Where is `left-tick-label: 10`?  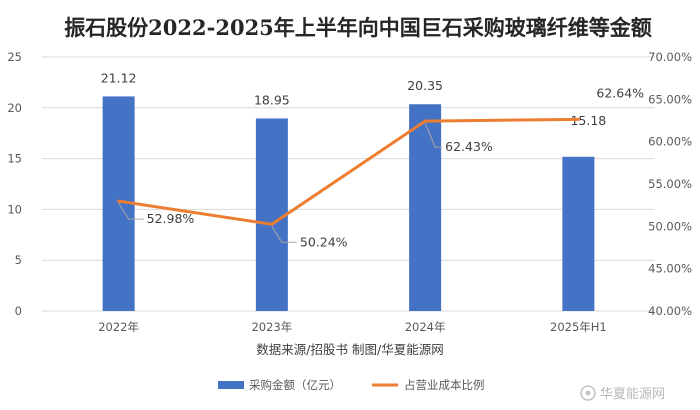
left-tick-label: 10 is located at coordinates (14, 209).